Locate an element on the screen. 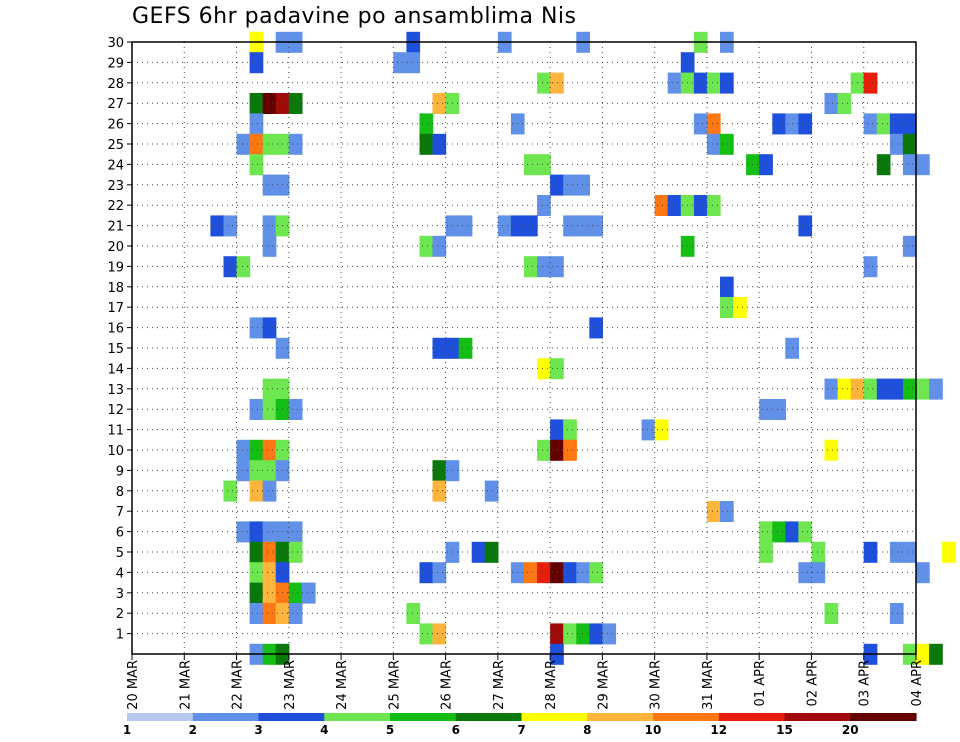 This screenshot has height=742, width=960. y-tick-label: 5 is located at coordinates (120, 553).